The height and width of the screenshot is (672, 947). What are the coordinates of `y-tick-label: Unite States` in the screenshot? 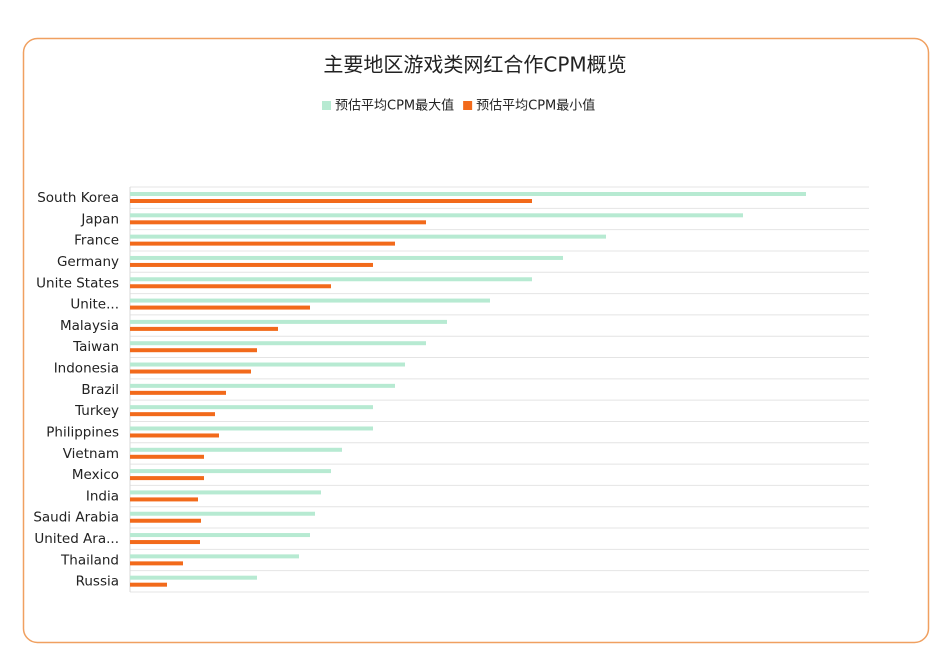 It's located at (77, 283).